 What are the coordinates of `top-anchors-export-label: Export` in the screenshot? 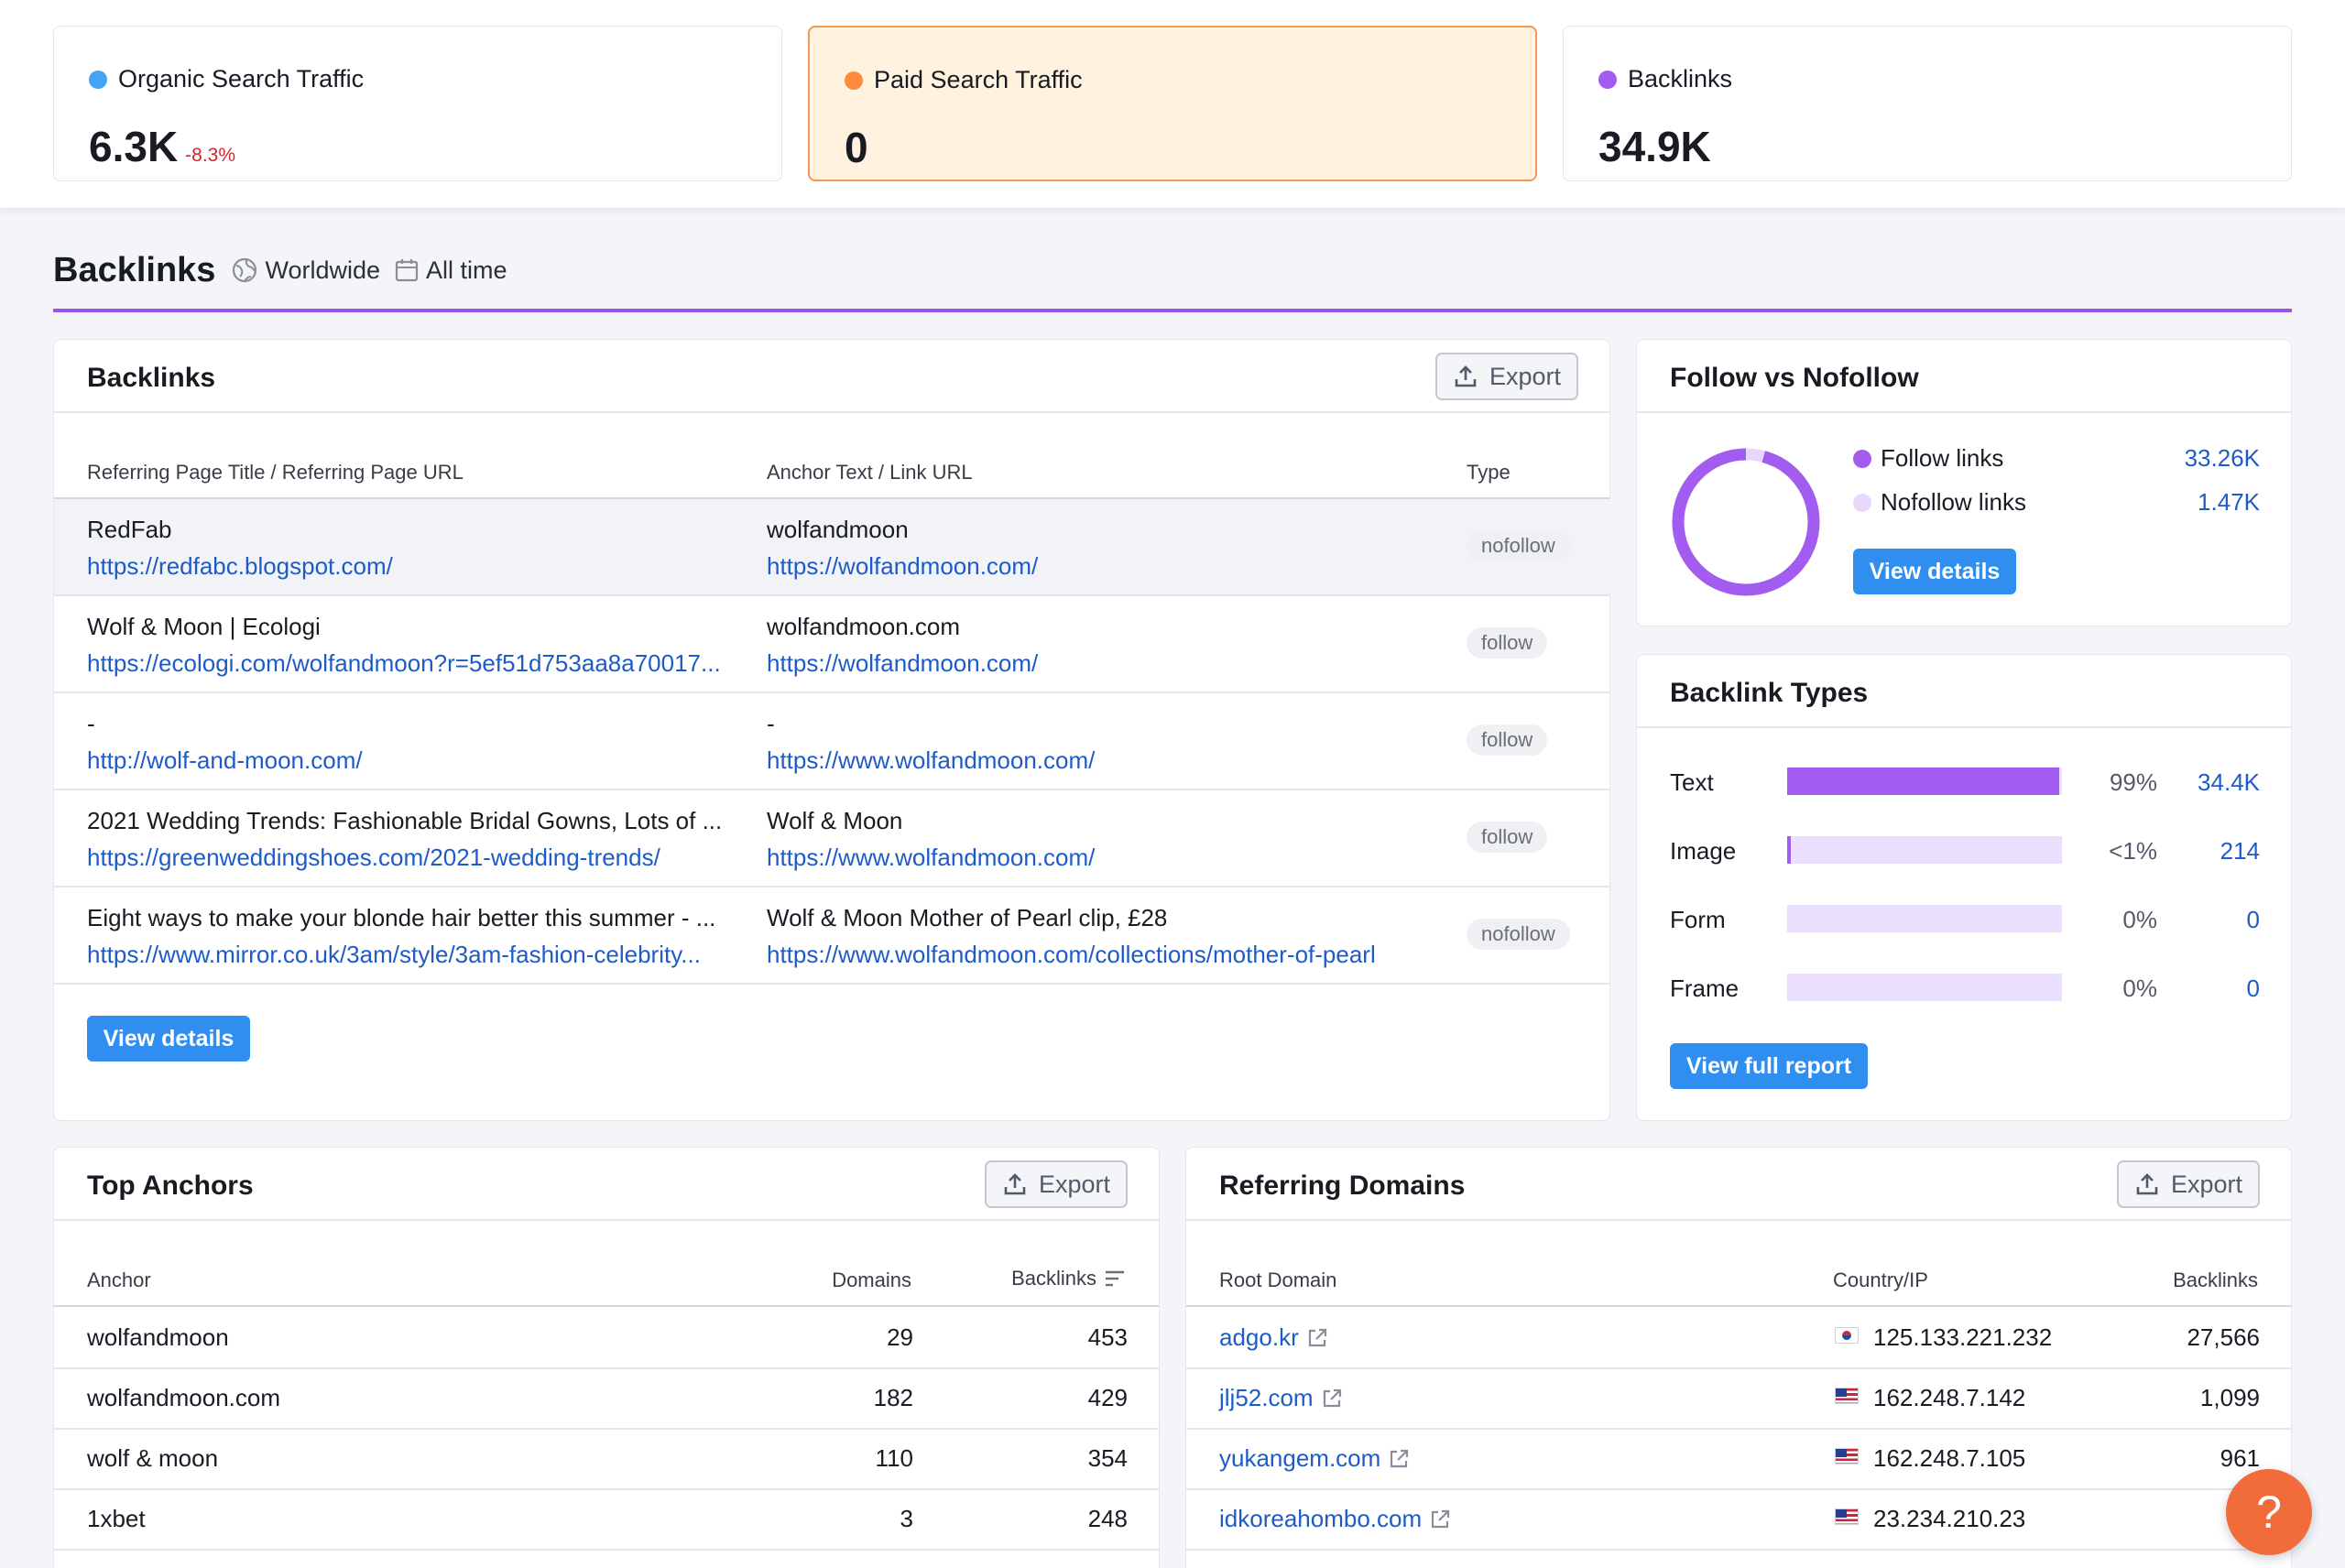 It's located at (1074, 1184).